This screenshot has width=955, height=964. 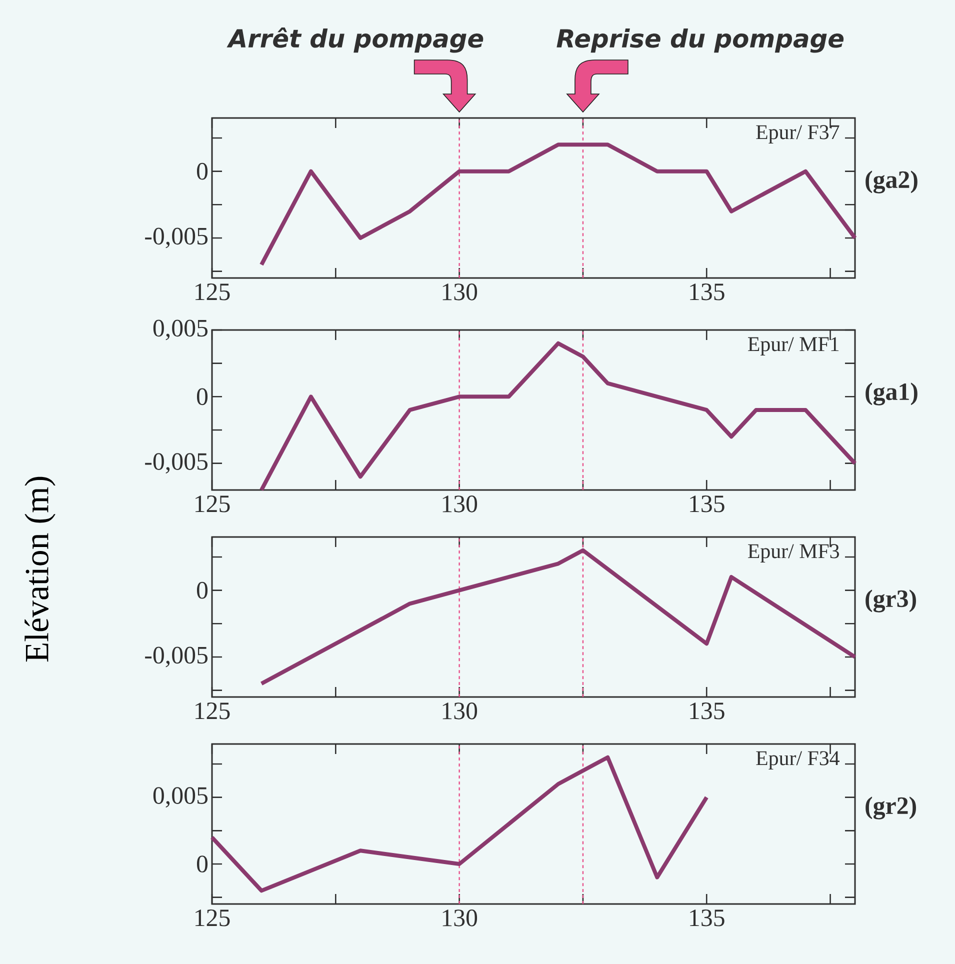 What do you see at coordinates (700, 40) in the screenshot?
I see `ref-line-label: Reprise du pompage` at bounding box center [700, 40].